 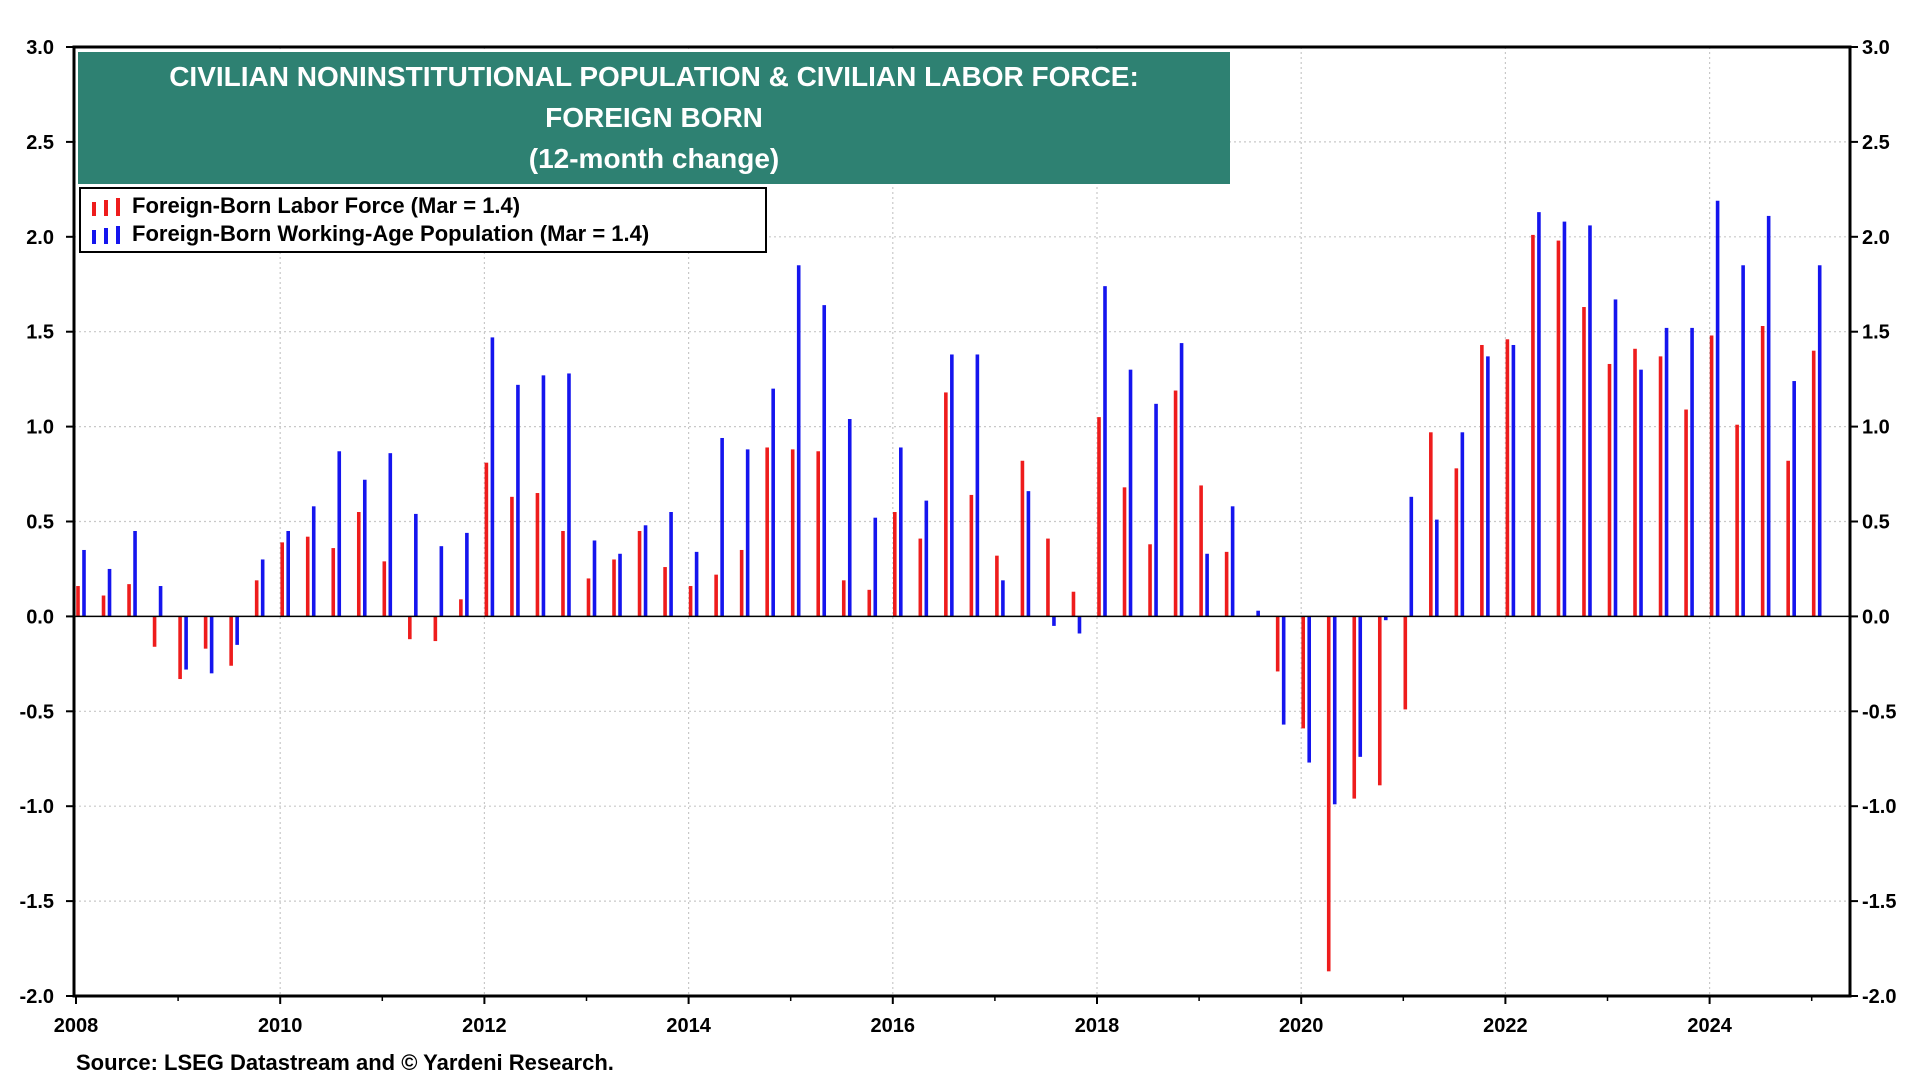 I want to click on legend-box, so click(x=423, y=220).